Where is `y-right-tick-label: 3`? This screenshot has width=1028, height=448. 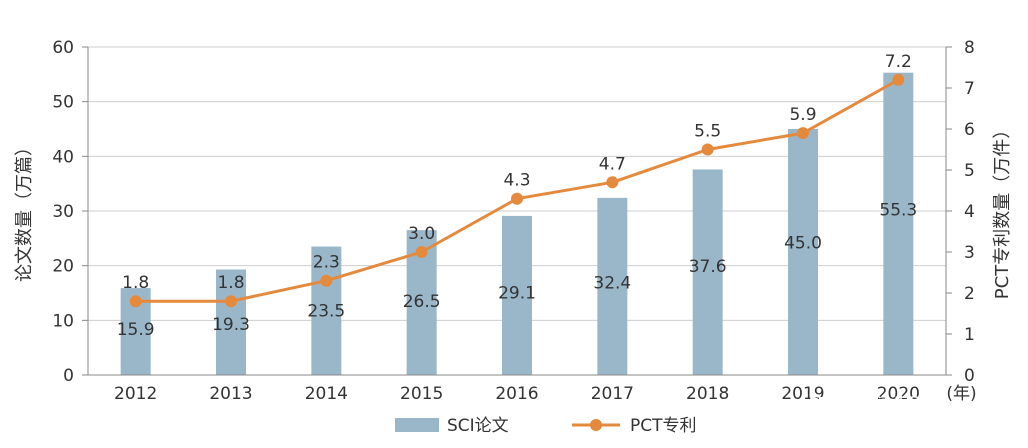
y-right-tick-label: 3 is located at coordinates (969, 253).